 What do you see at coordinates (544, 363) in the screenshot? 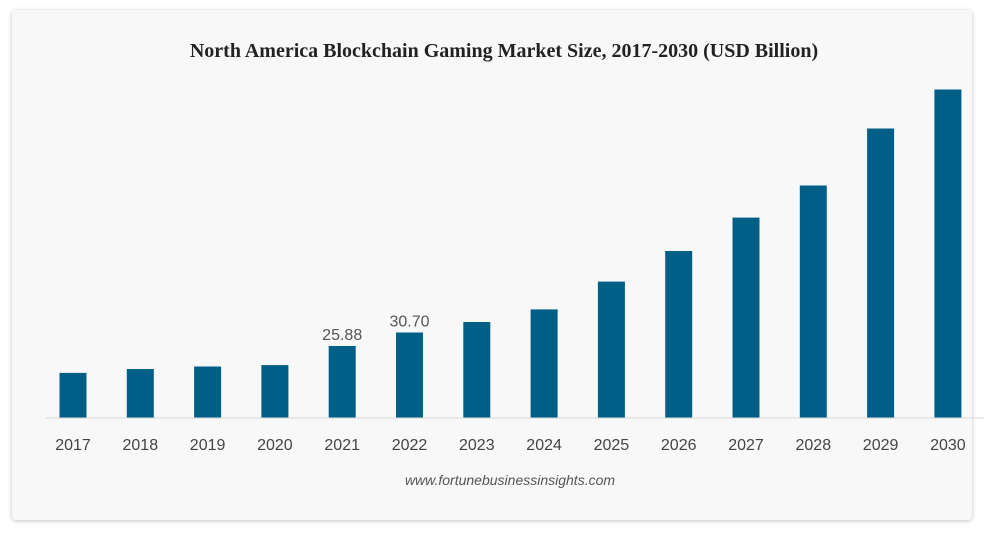
I see `bar-2024` at bounding box center [544, 363].